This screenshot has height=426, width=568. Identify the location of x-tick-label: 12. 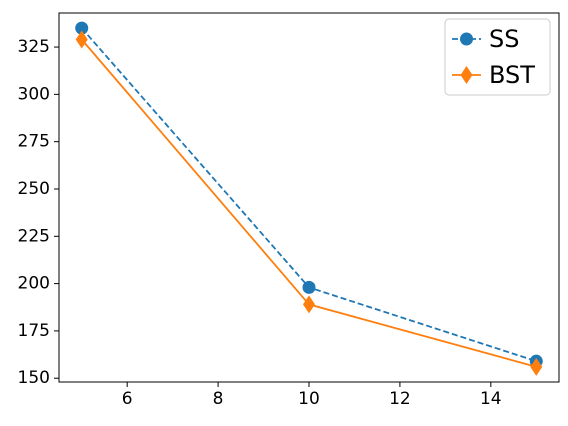
(400, 399).